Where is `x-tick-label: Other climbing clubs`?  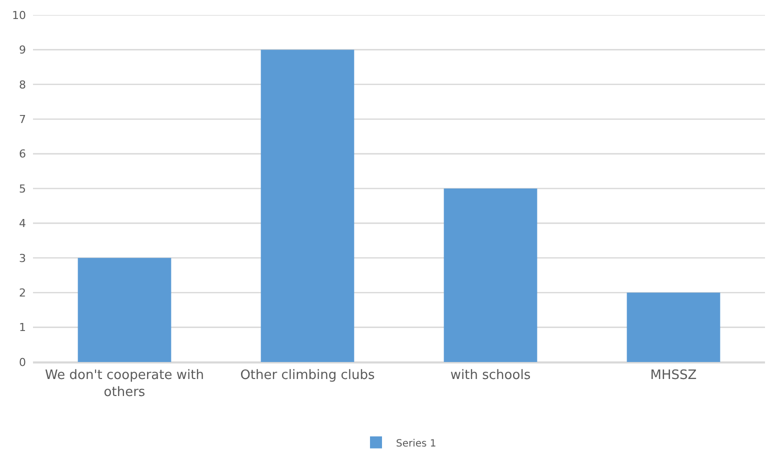 x-tick-label: Other climbing clubs is located at coordinates (308, 375).